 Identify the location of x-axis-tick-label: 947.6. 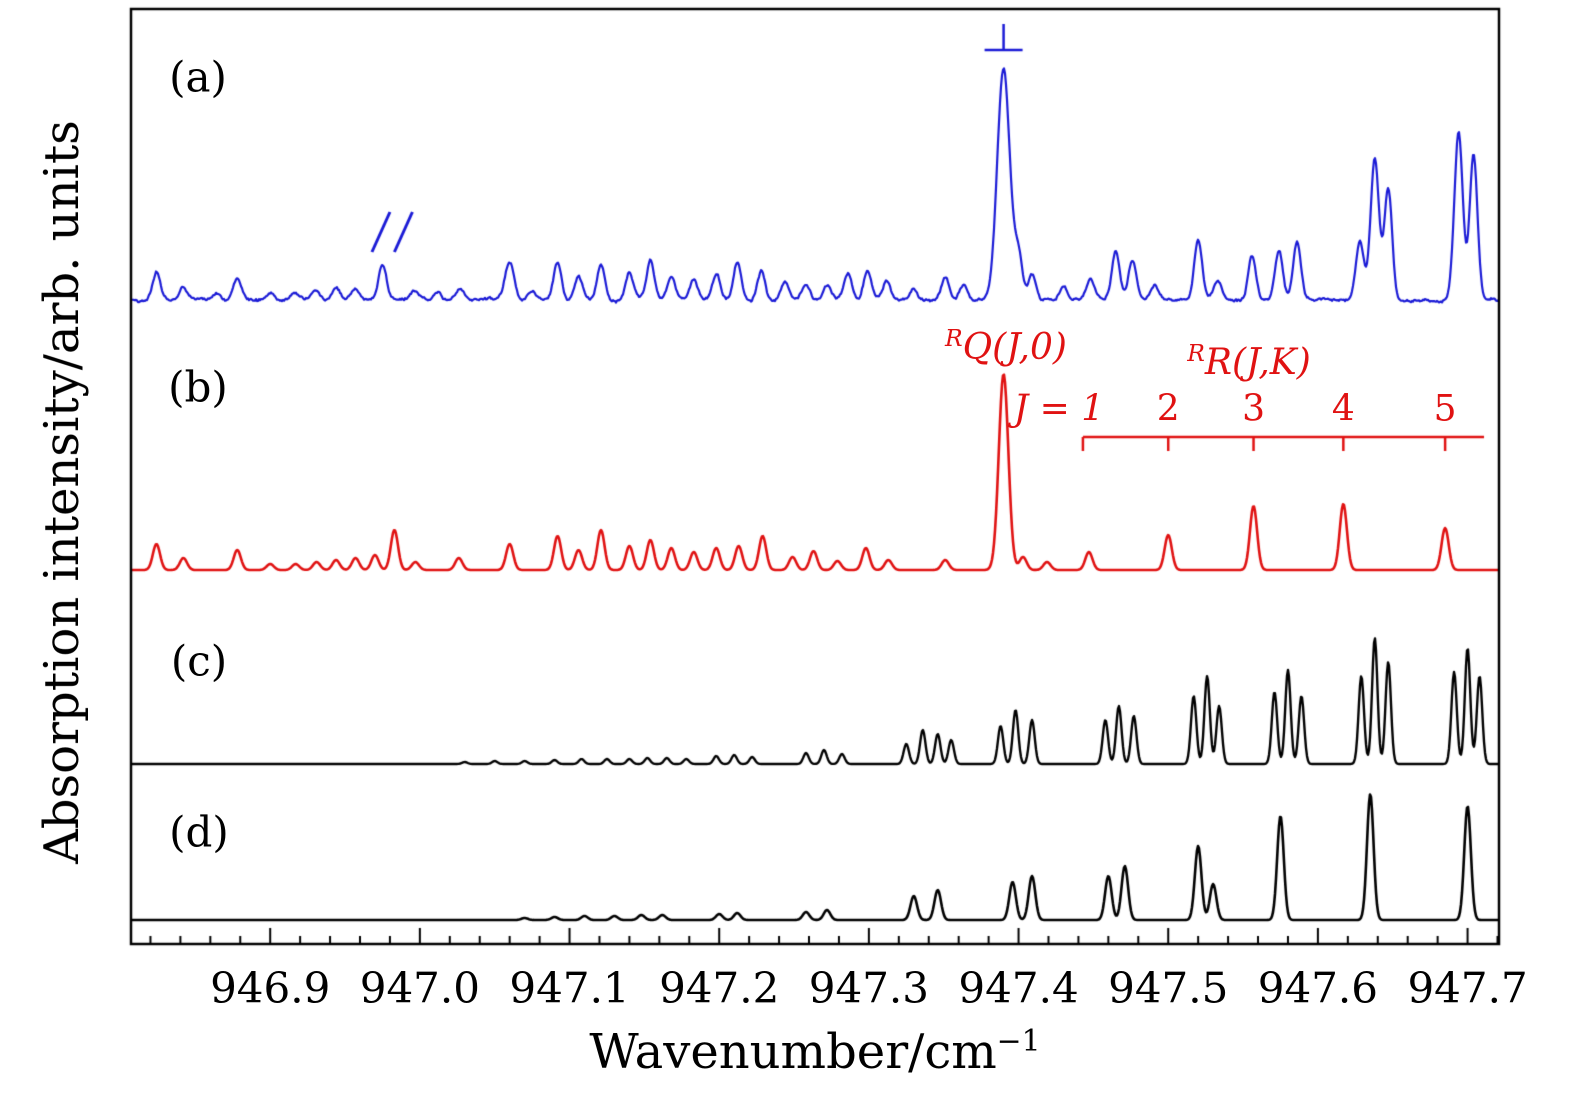
(1318, 988).